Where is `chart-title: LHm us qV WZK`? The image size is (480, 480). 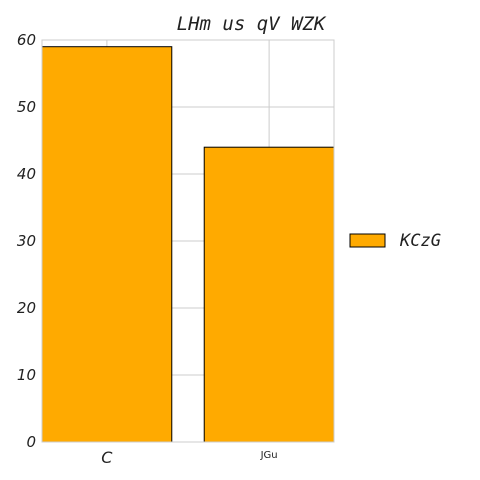
chart-title: LHm us qV WZK is located at coordinates (252, 24).